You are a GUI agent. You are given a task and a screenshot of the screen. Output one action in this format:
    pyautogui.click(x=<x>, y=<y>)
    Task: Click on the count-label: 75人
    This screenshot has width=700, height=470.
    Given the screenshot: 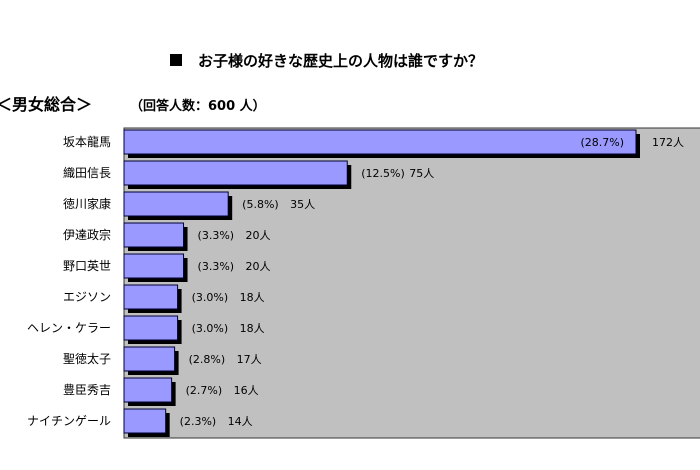 What is the action you would take?
    pyautogui.click(x=421, y=173)
    